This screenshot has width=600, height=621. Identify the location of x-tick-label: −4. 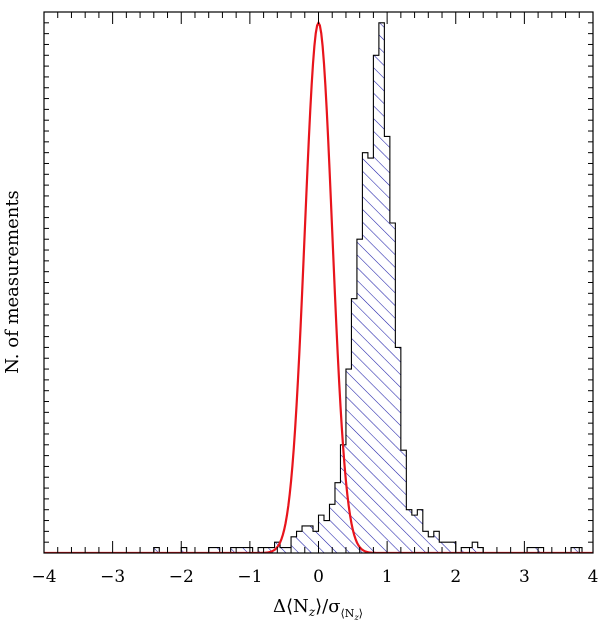
(43, 577).